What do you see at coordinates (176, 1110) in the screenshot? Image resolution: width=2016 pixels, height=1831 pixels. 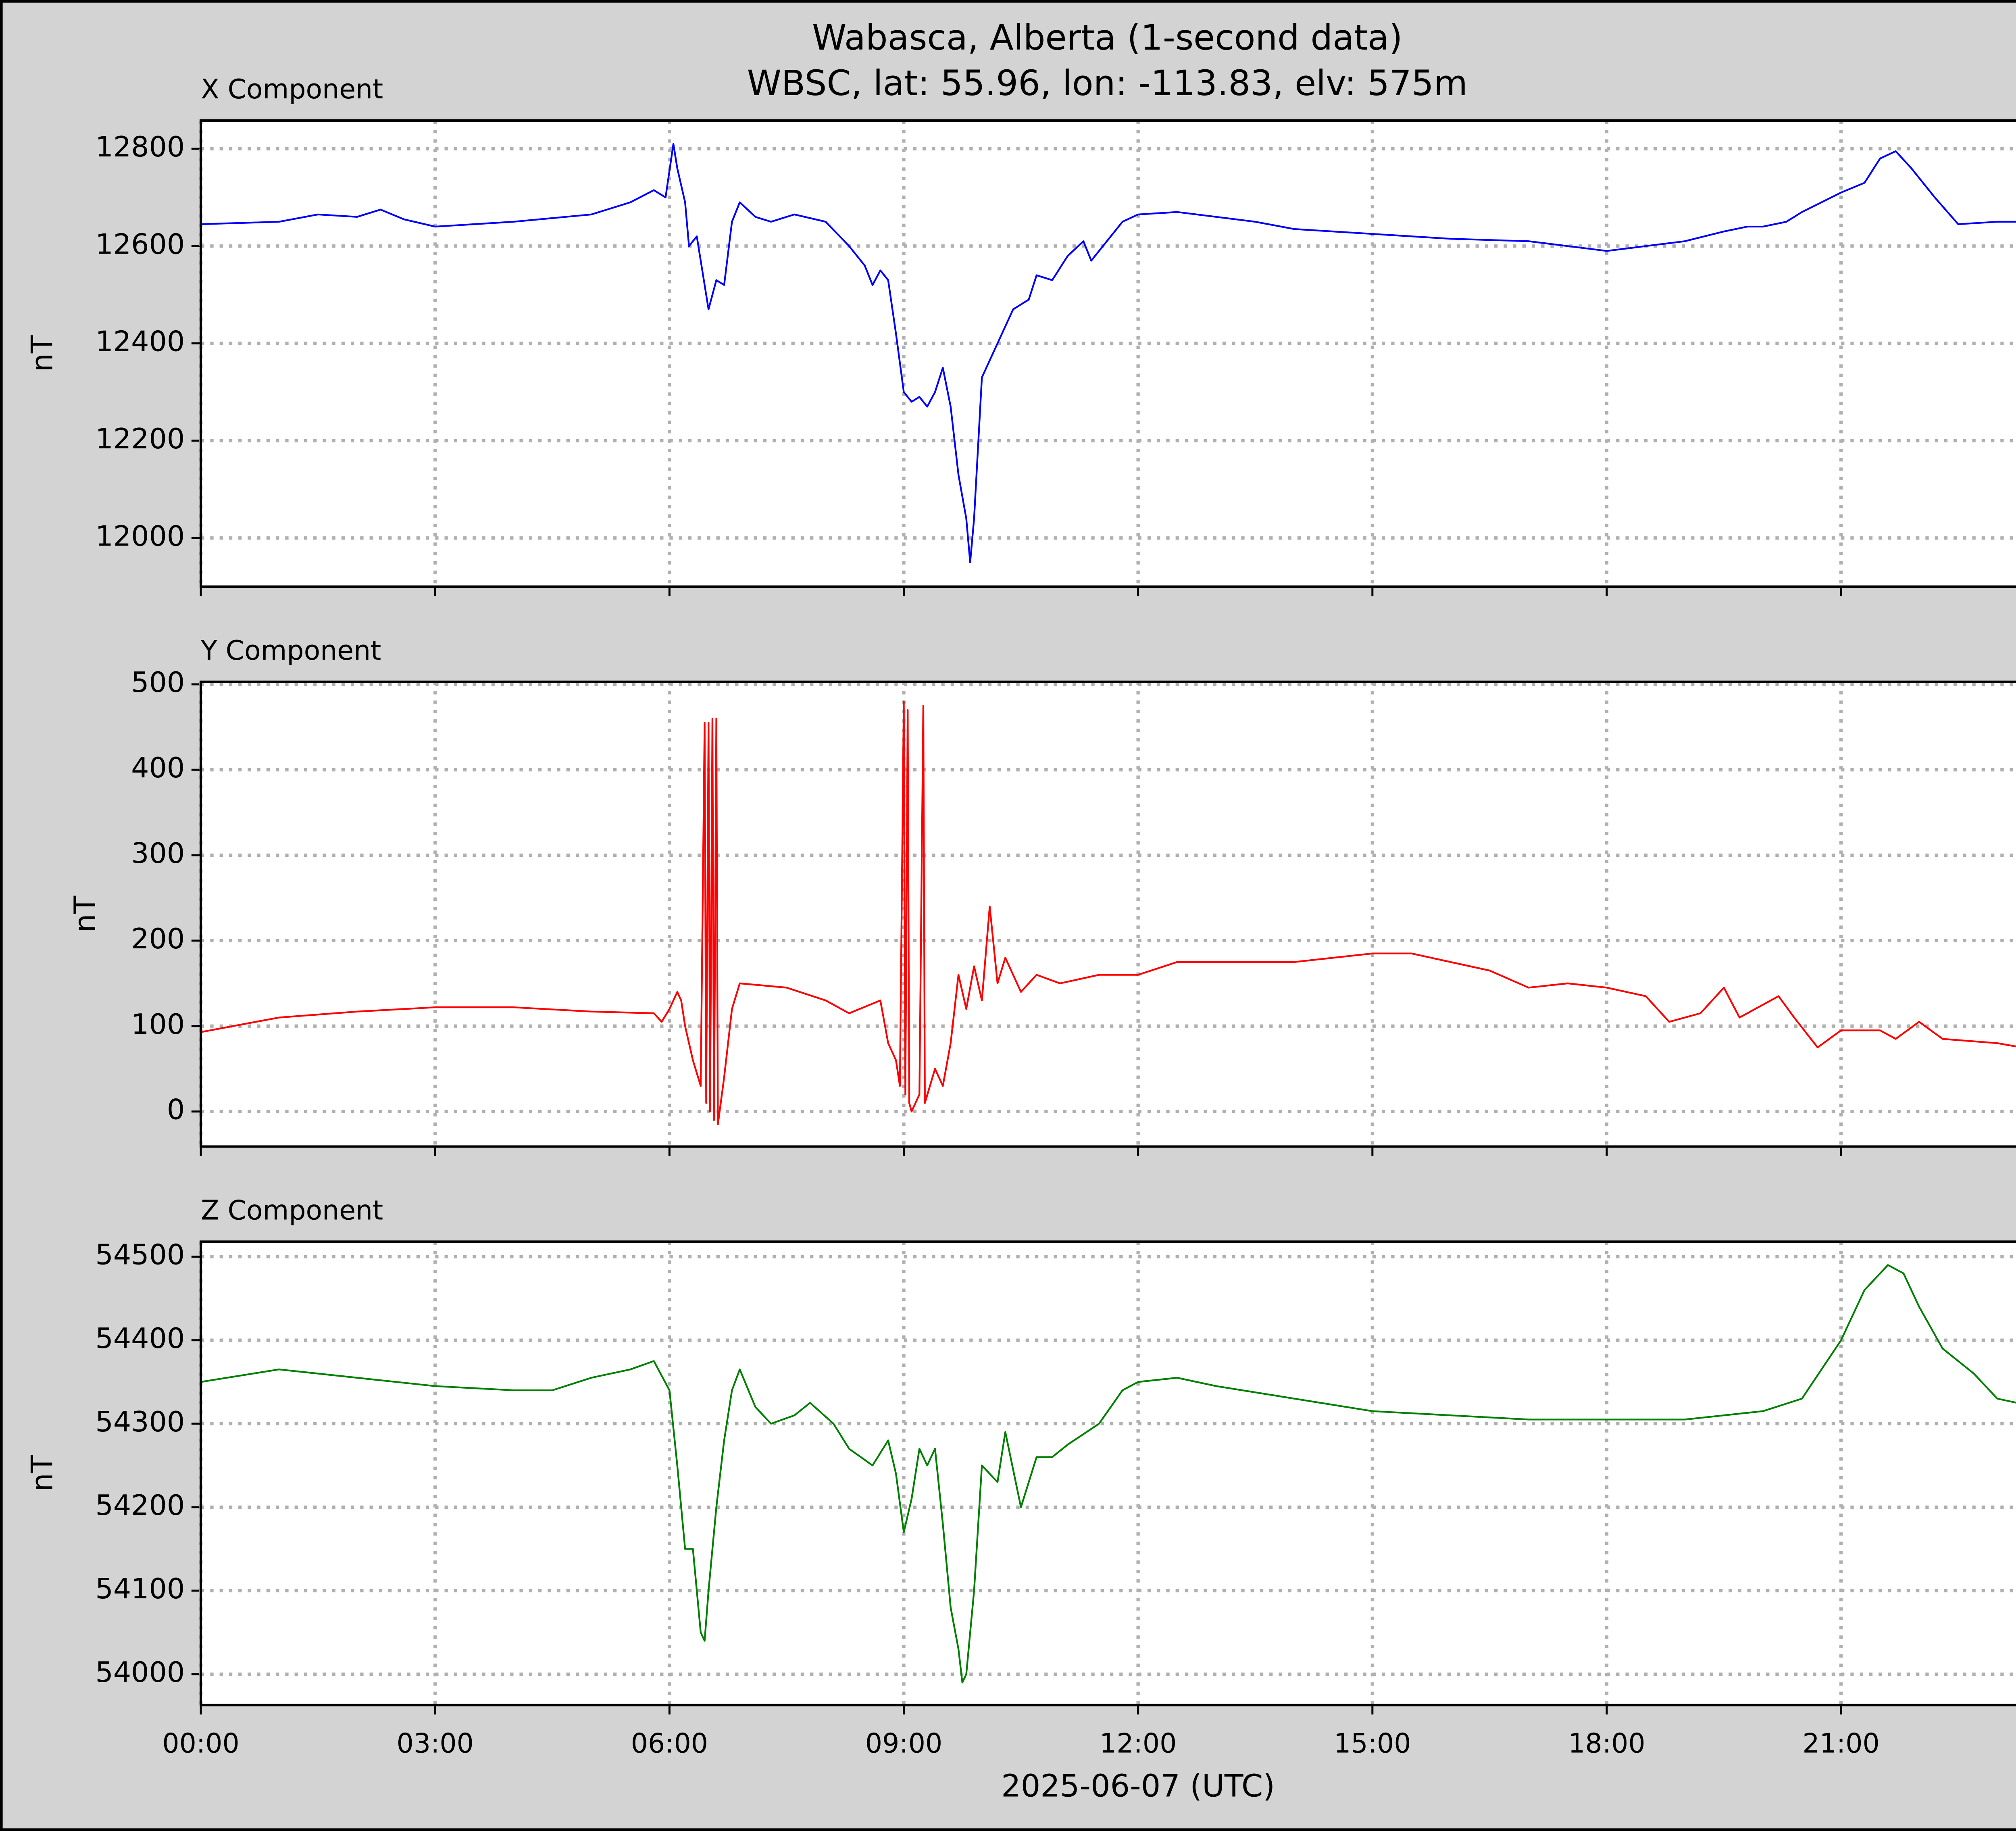 I see `y-tick-label: 0` at bounding box center [176, 1110].